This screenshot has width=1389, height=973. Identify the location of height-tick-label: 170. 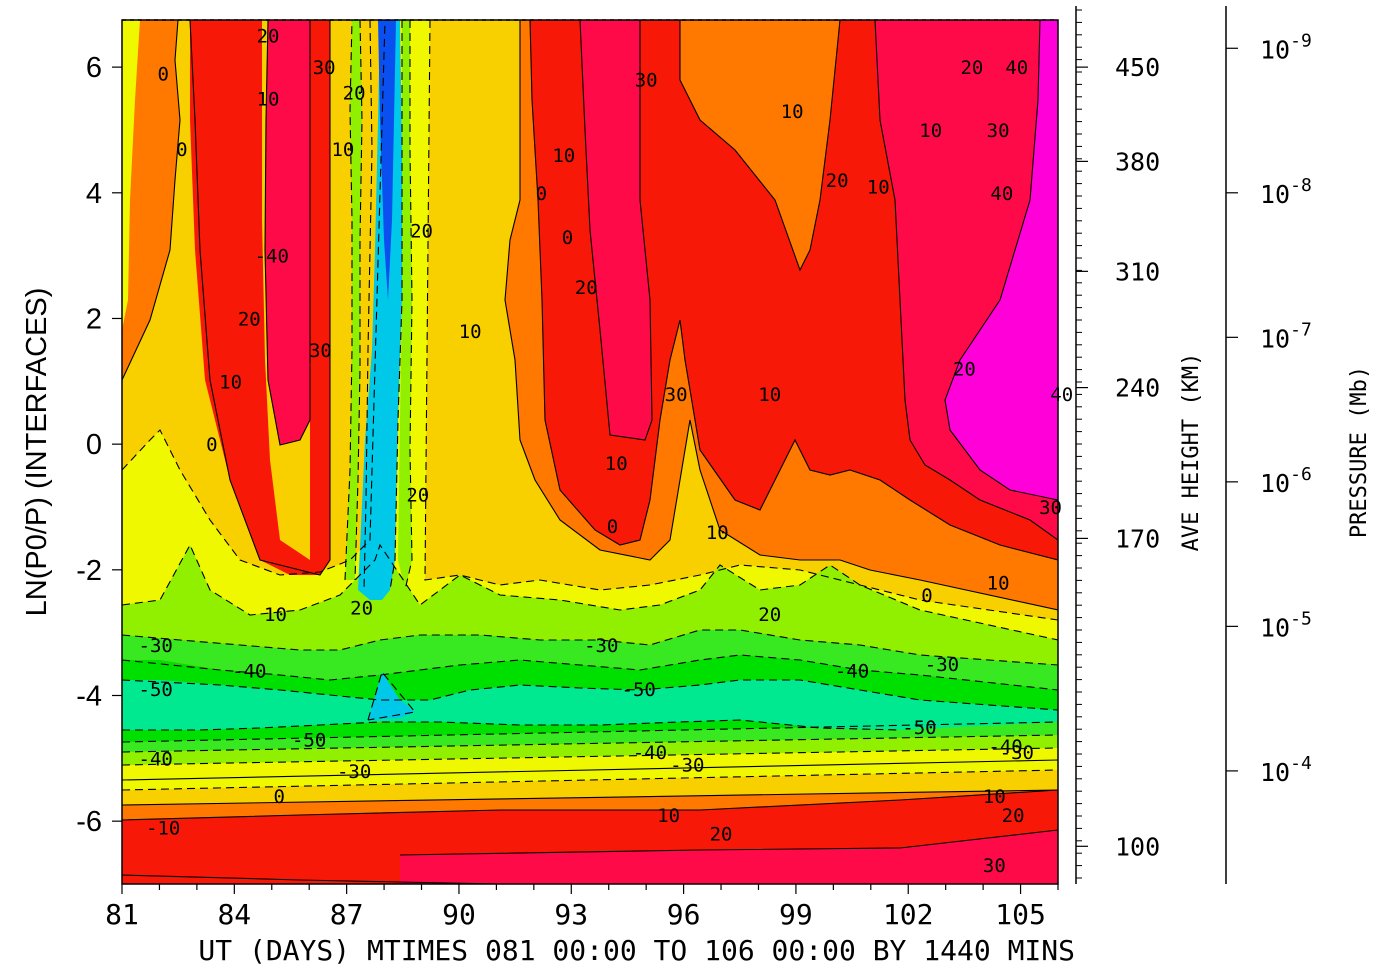
(1137, 538).